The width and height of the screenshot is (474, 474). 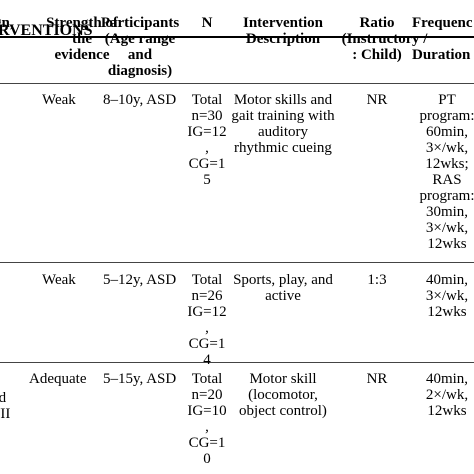 What do you see at coordinates (447, 395) in the screenshot?
I see `row3-frequency: 40min, 2×/wk, 12wks` at bounding box center [447, 395].